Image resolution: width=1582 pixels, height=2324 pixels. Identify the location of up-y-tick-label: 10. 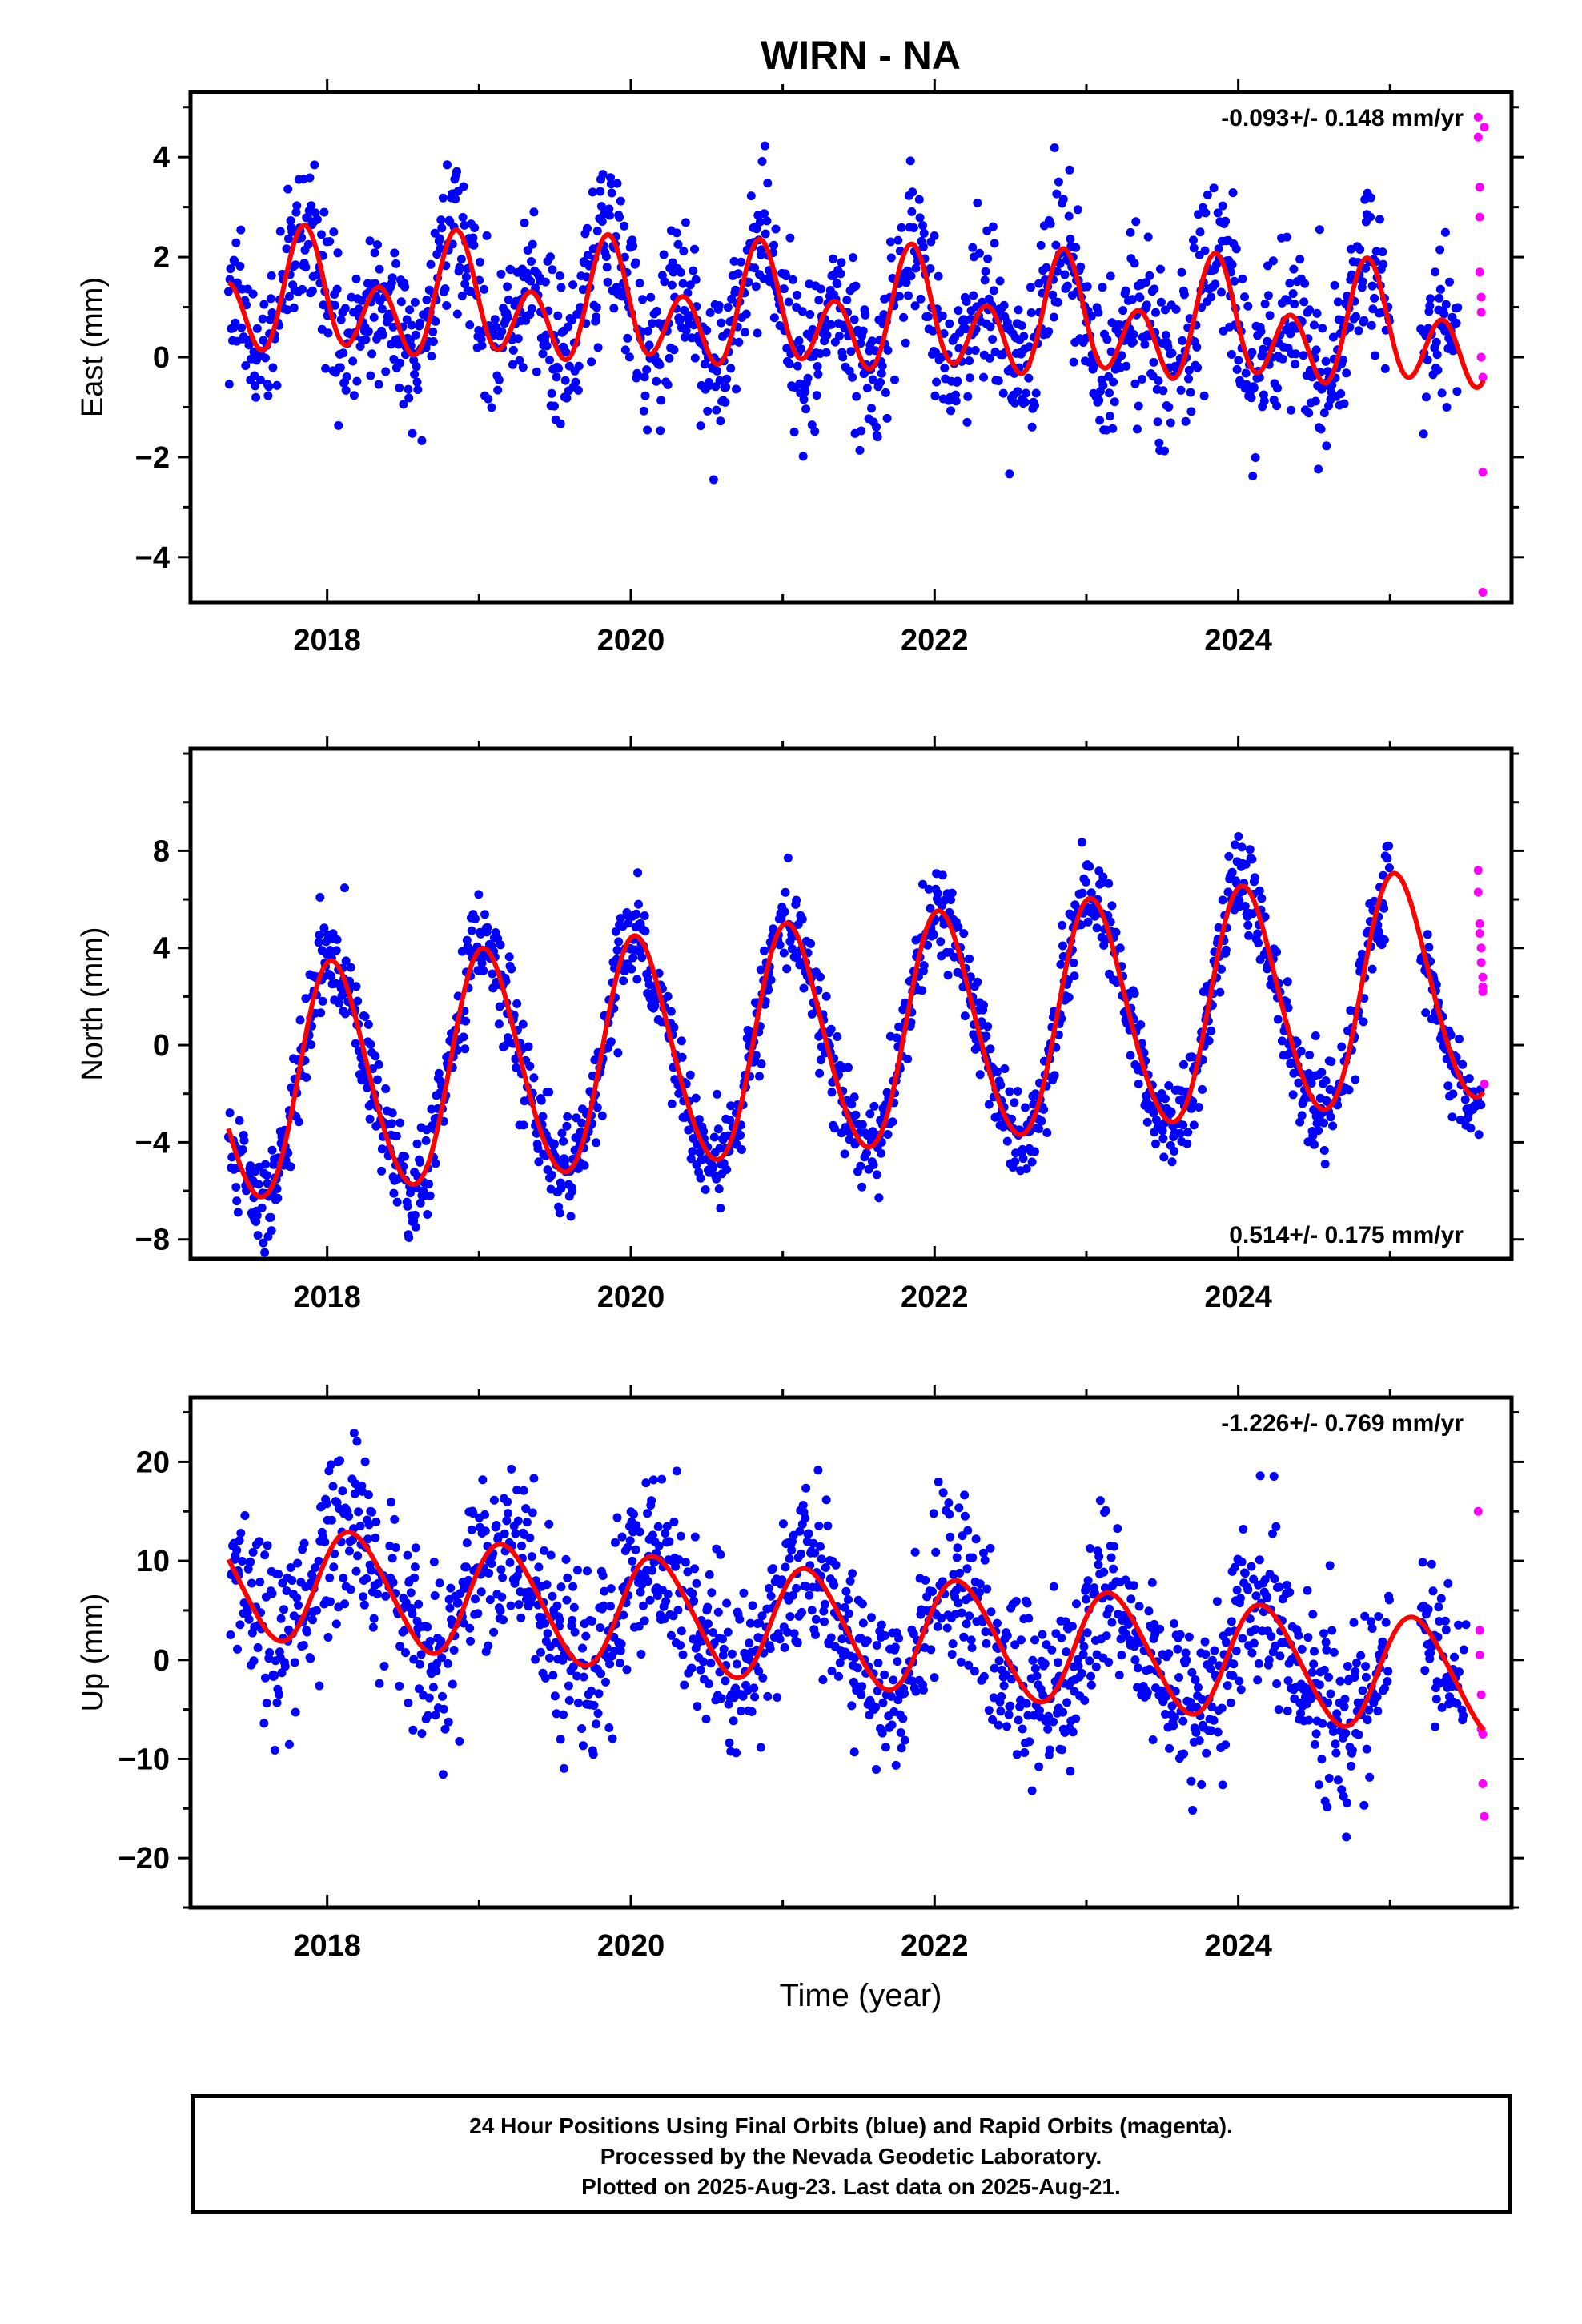
(153, 1561).